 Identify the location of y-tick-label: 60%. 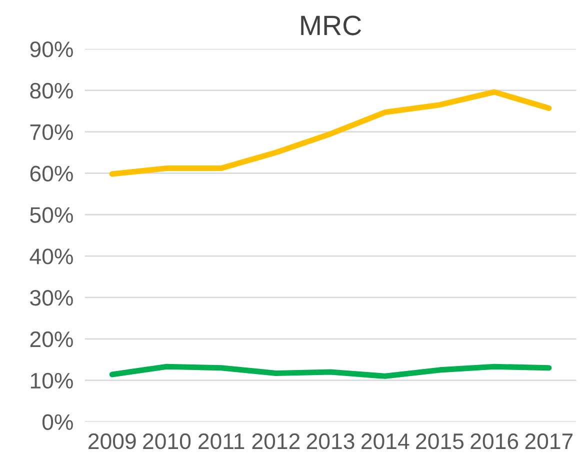
(51, 174).